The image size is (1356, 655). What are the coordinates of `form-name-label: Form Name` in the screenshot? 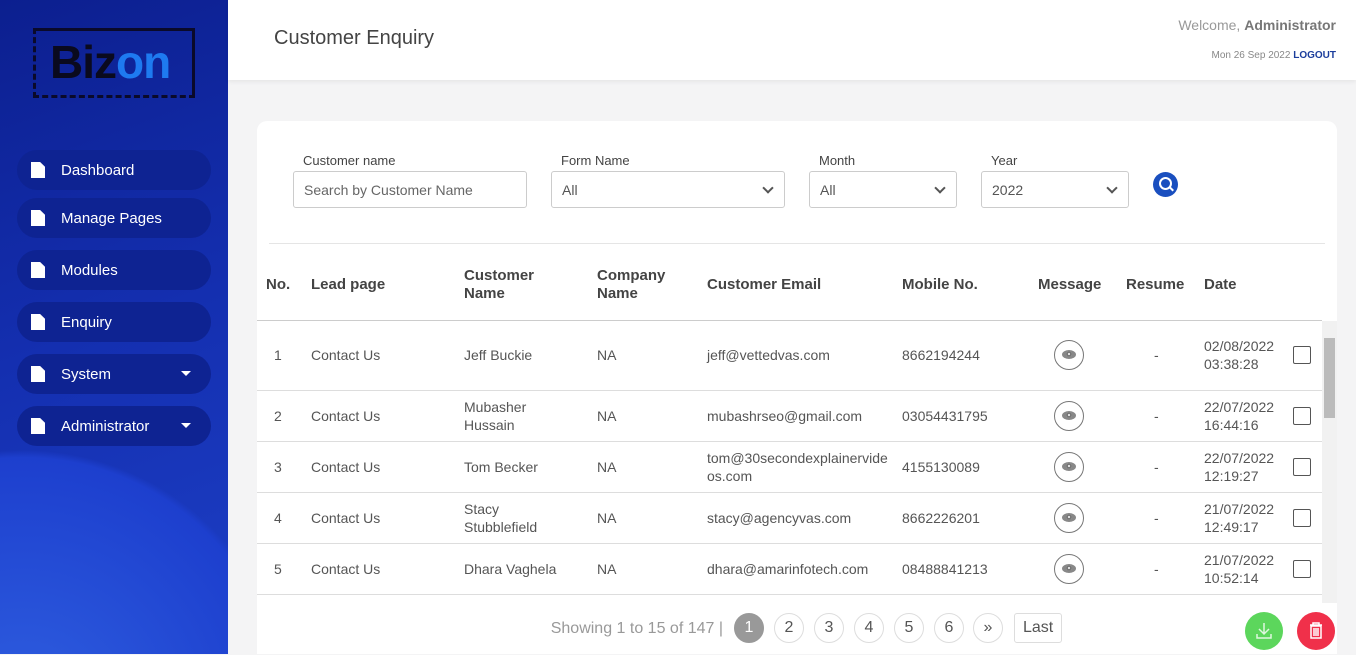 It's located at (595, 160).